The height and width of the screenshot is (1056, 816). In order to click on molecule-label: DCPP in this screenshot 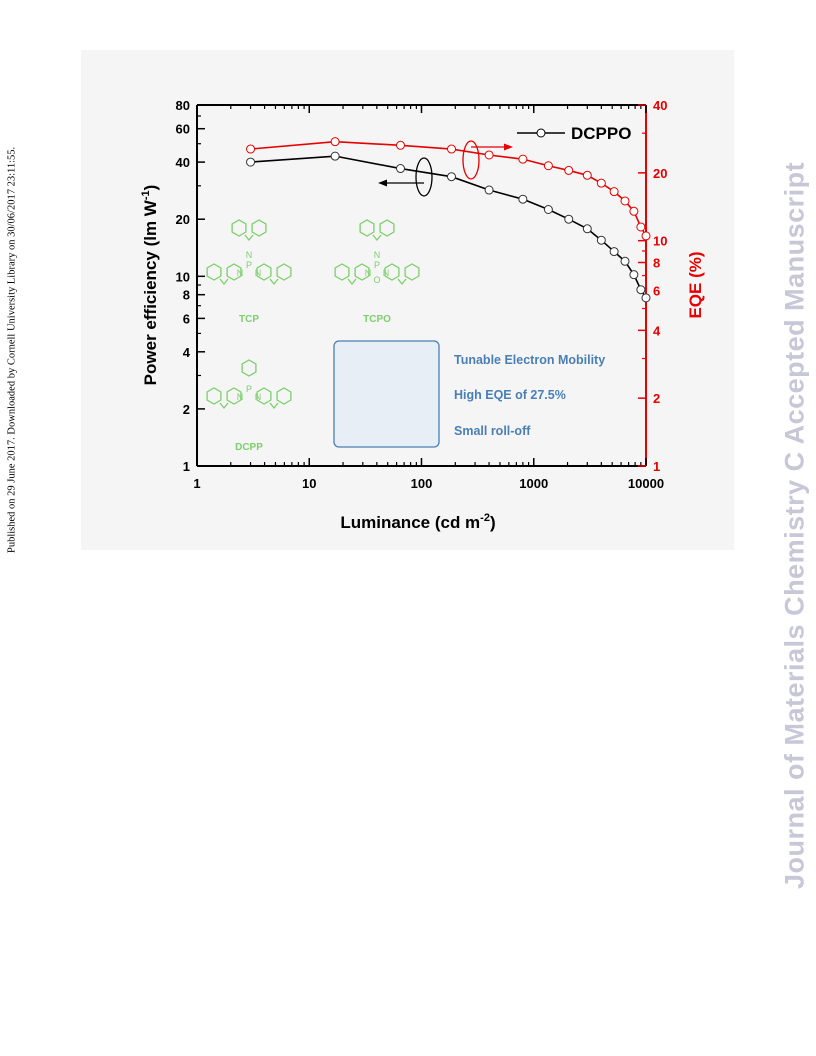, I will do `click(249, 447)`.